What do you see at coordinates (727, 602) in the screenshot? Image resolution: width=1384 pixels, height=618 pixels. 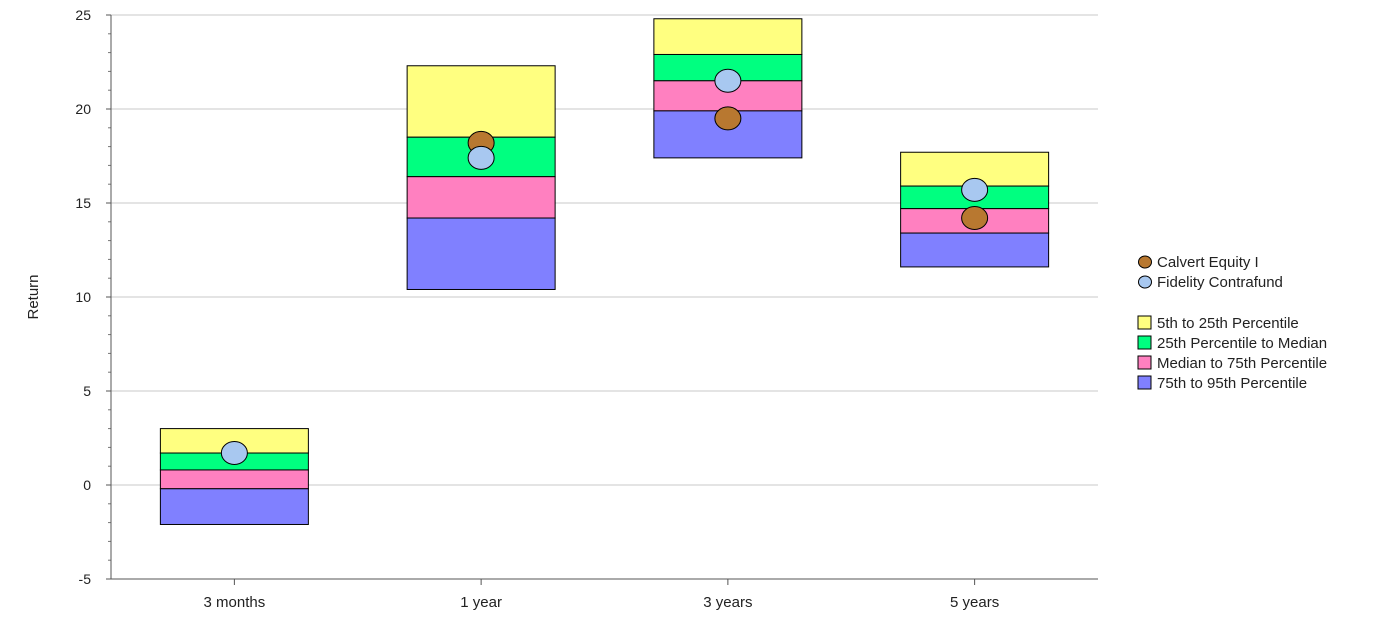 I see `x-tick-label: 3 years` at bounding box center [727, 602].